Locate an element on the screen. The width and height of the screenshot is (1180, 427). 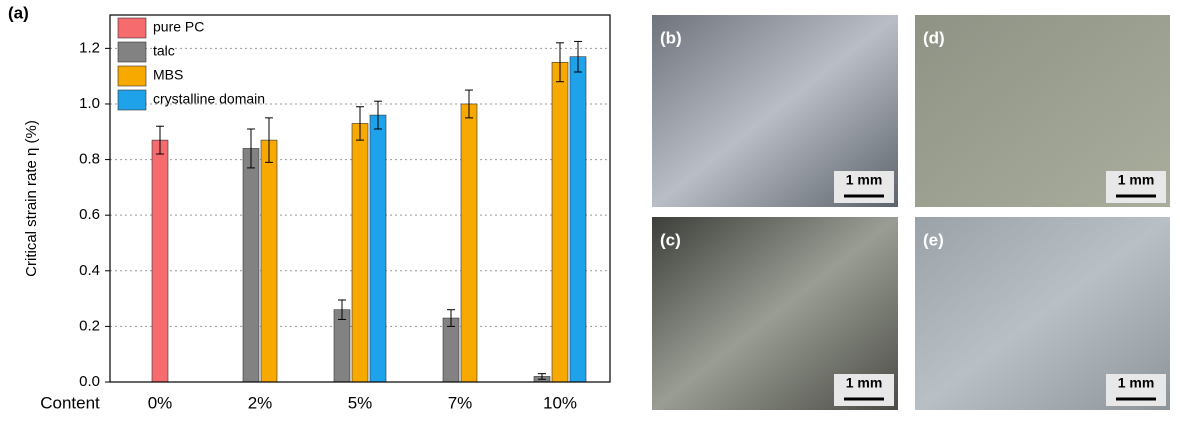
x-tick-label: 5% is located at coordinates (360, 402).